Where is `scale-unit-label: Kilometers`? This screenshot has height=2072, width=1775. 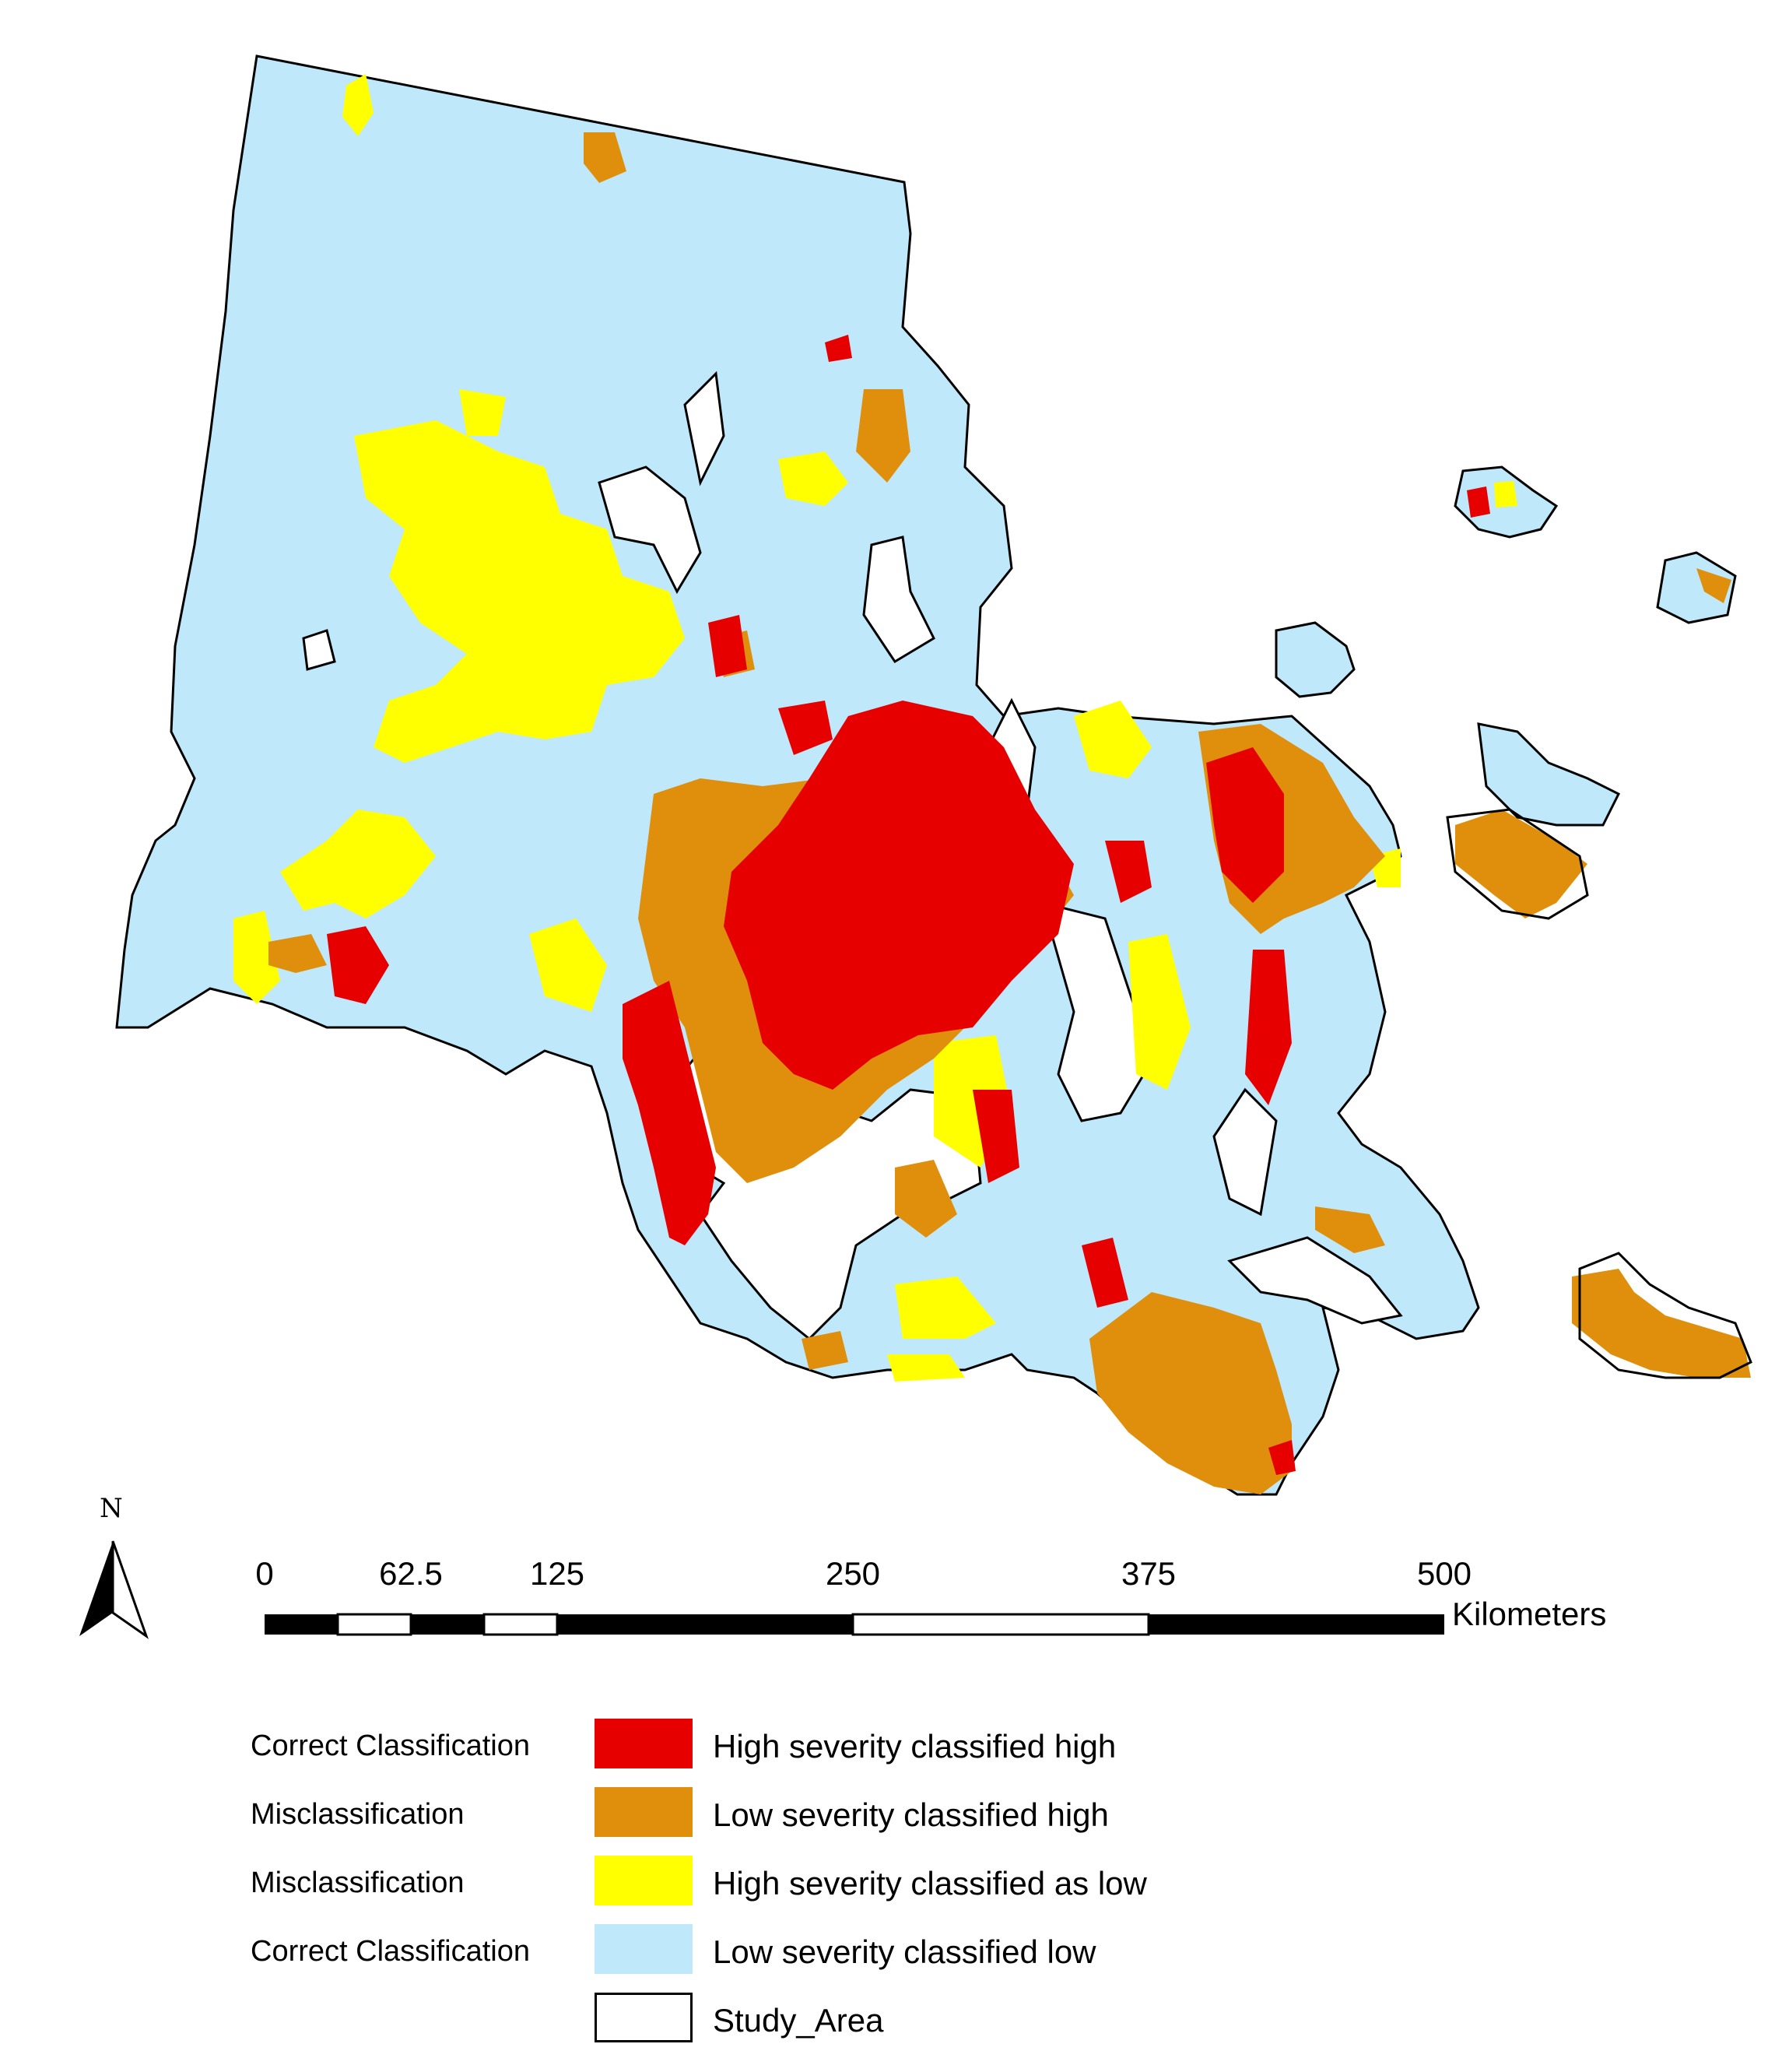 scale-unit-label: Kilometers is located at coordinates (1529, 1614).